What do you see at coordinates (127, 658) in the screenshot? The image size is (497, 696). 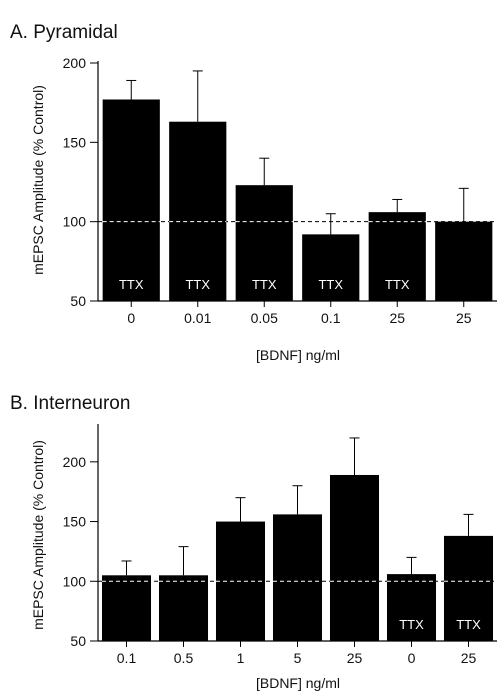 I see `panel-b-x-tick-label-0: 0.1` at bounding box center [127, 658].